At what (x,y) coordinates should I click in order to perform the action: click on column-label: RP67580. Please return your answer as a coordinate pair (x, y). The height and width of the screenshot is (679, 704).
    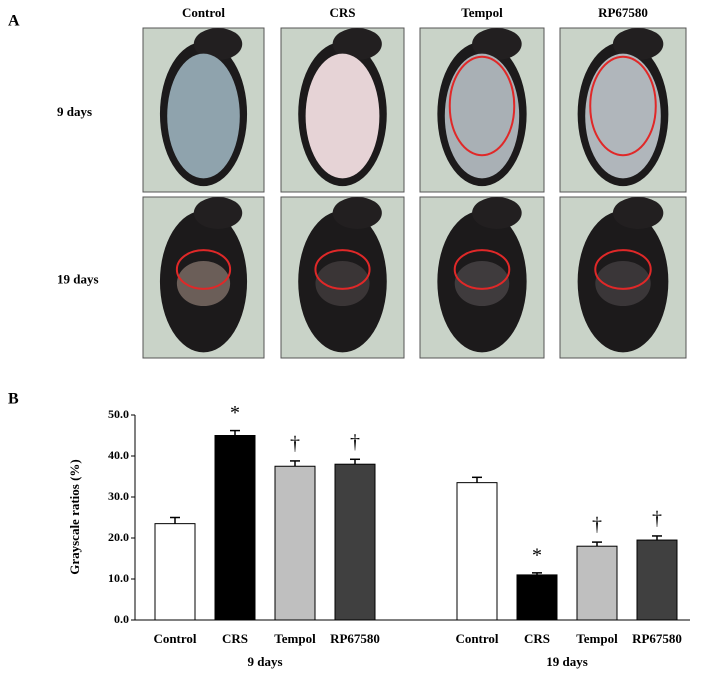
    Looking at the image, I should click on (623, 12).